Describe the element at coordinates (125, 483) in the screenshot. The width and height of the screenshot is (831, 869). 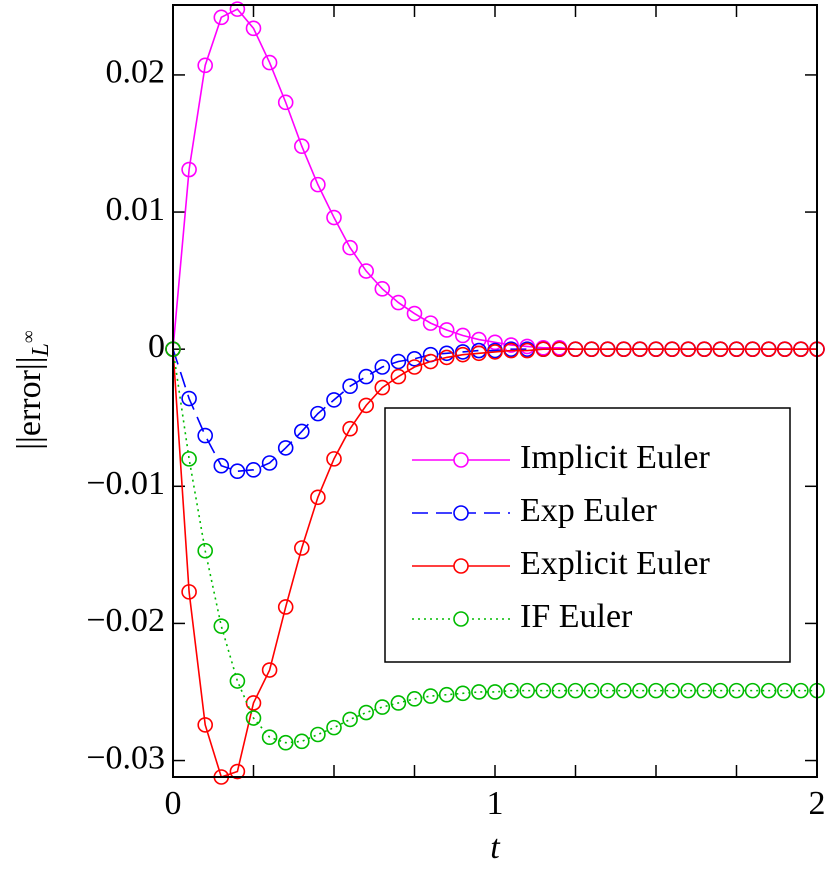
I see `y-tick-label: −0.01` at that location.